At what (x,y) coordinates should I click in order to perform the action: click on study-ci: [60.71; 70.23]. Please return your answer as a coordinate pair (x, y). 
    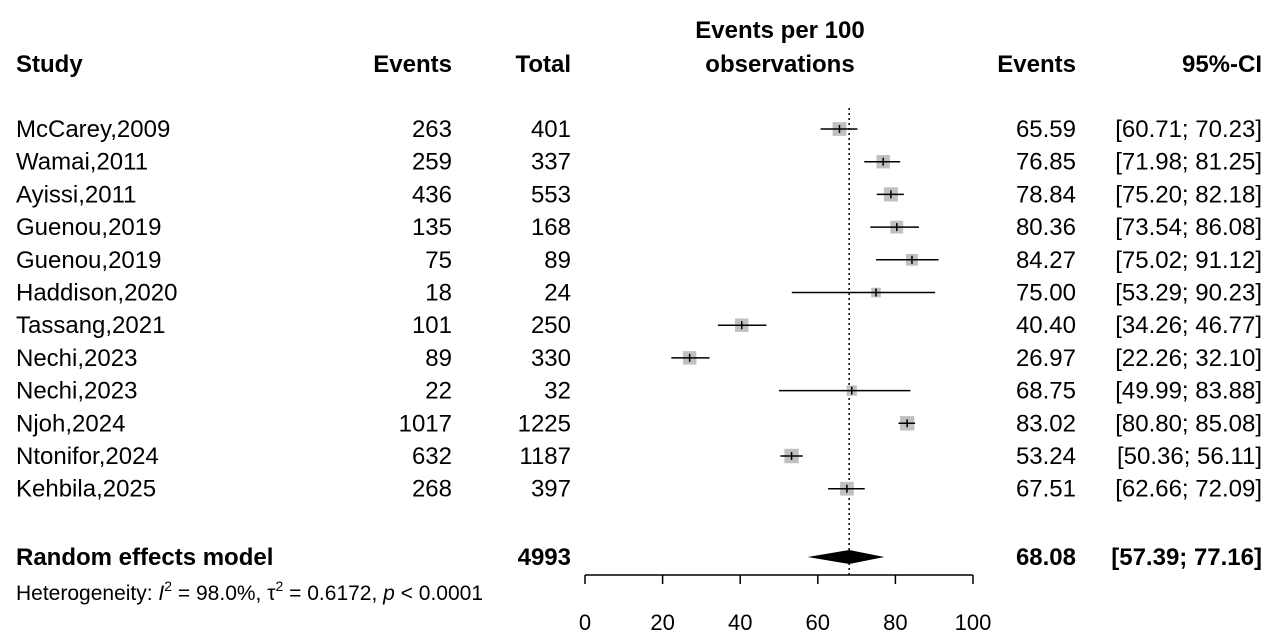
    Looking at the image, I should click on (1188, 129).